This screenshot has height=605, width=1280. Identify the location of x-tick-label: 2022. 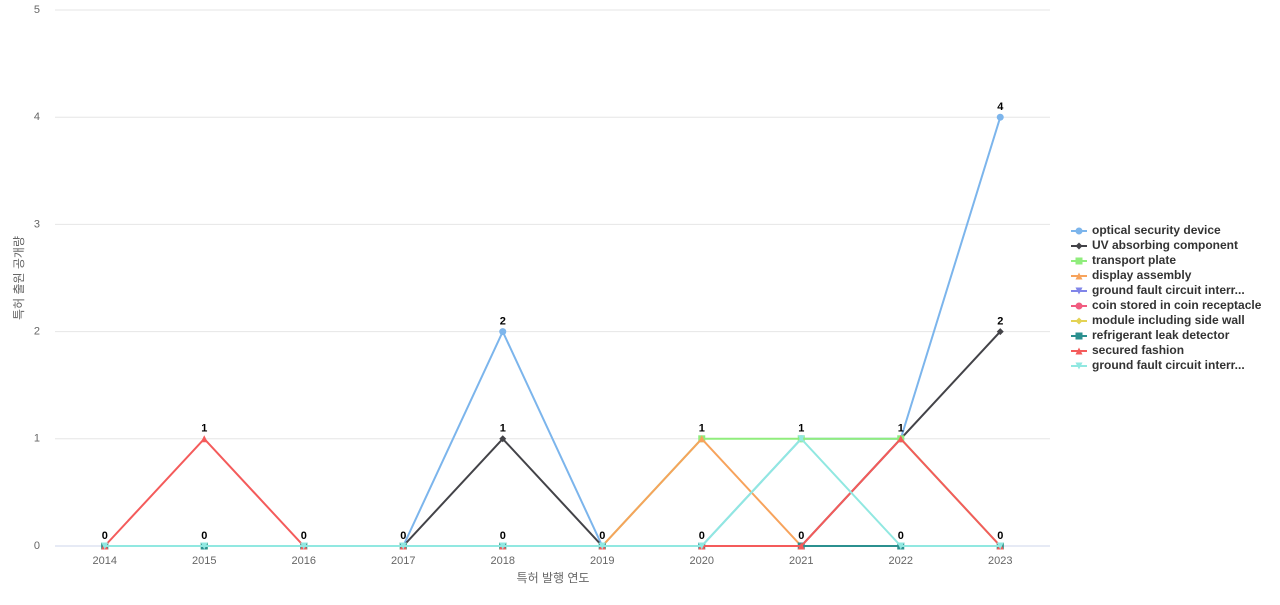
(901, 561).